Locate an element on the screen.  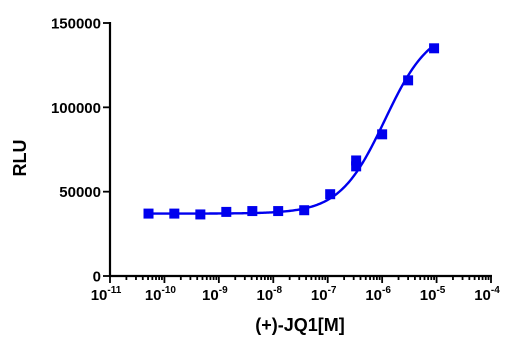
x-tick-label: 10⁻⁴ is located at coordinates (487, 294).